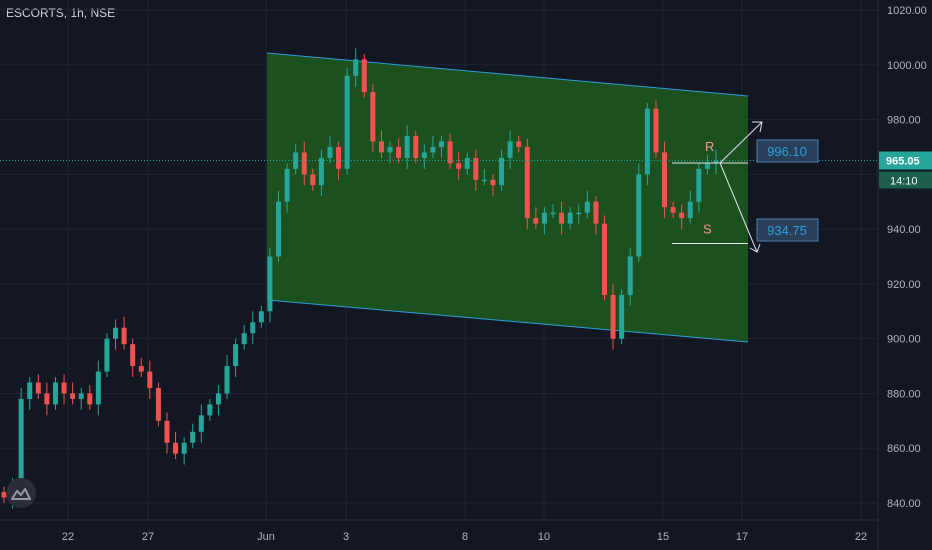  I want to click on support-label: S, so click(707, 228).